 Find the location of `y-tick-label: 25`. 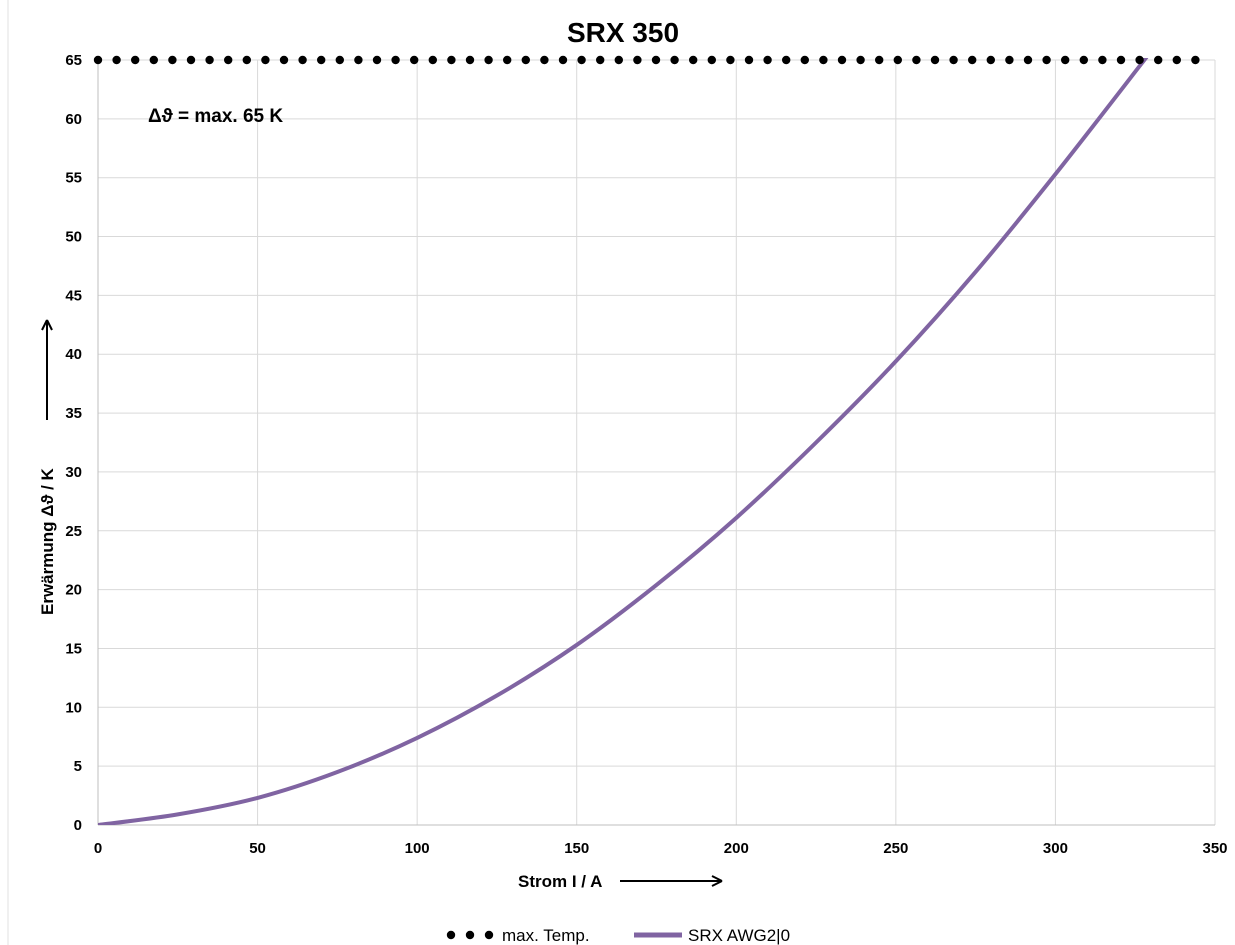

y-tick-label: 25 is located at coordinates (73, 531).